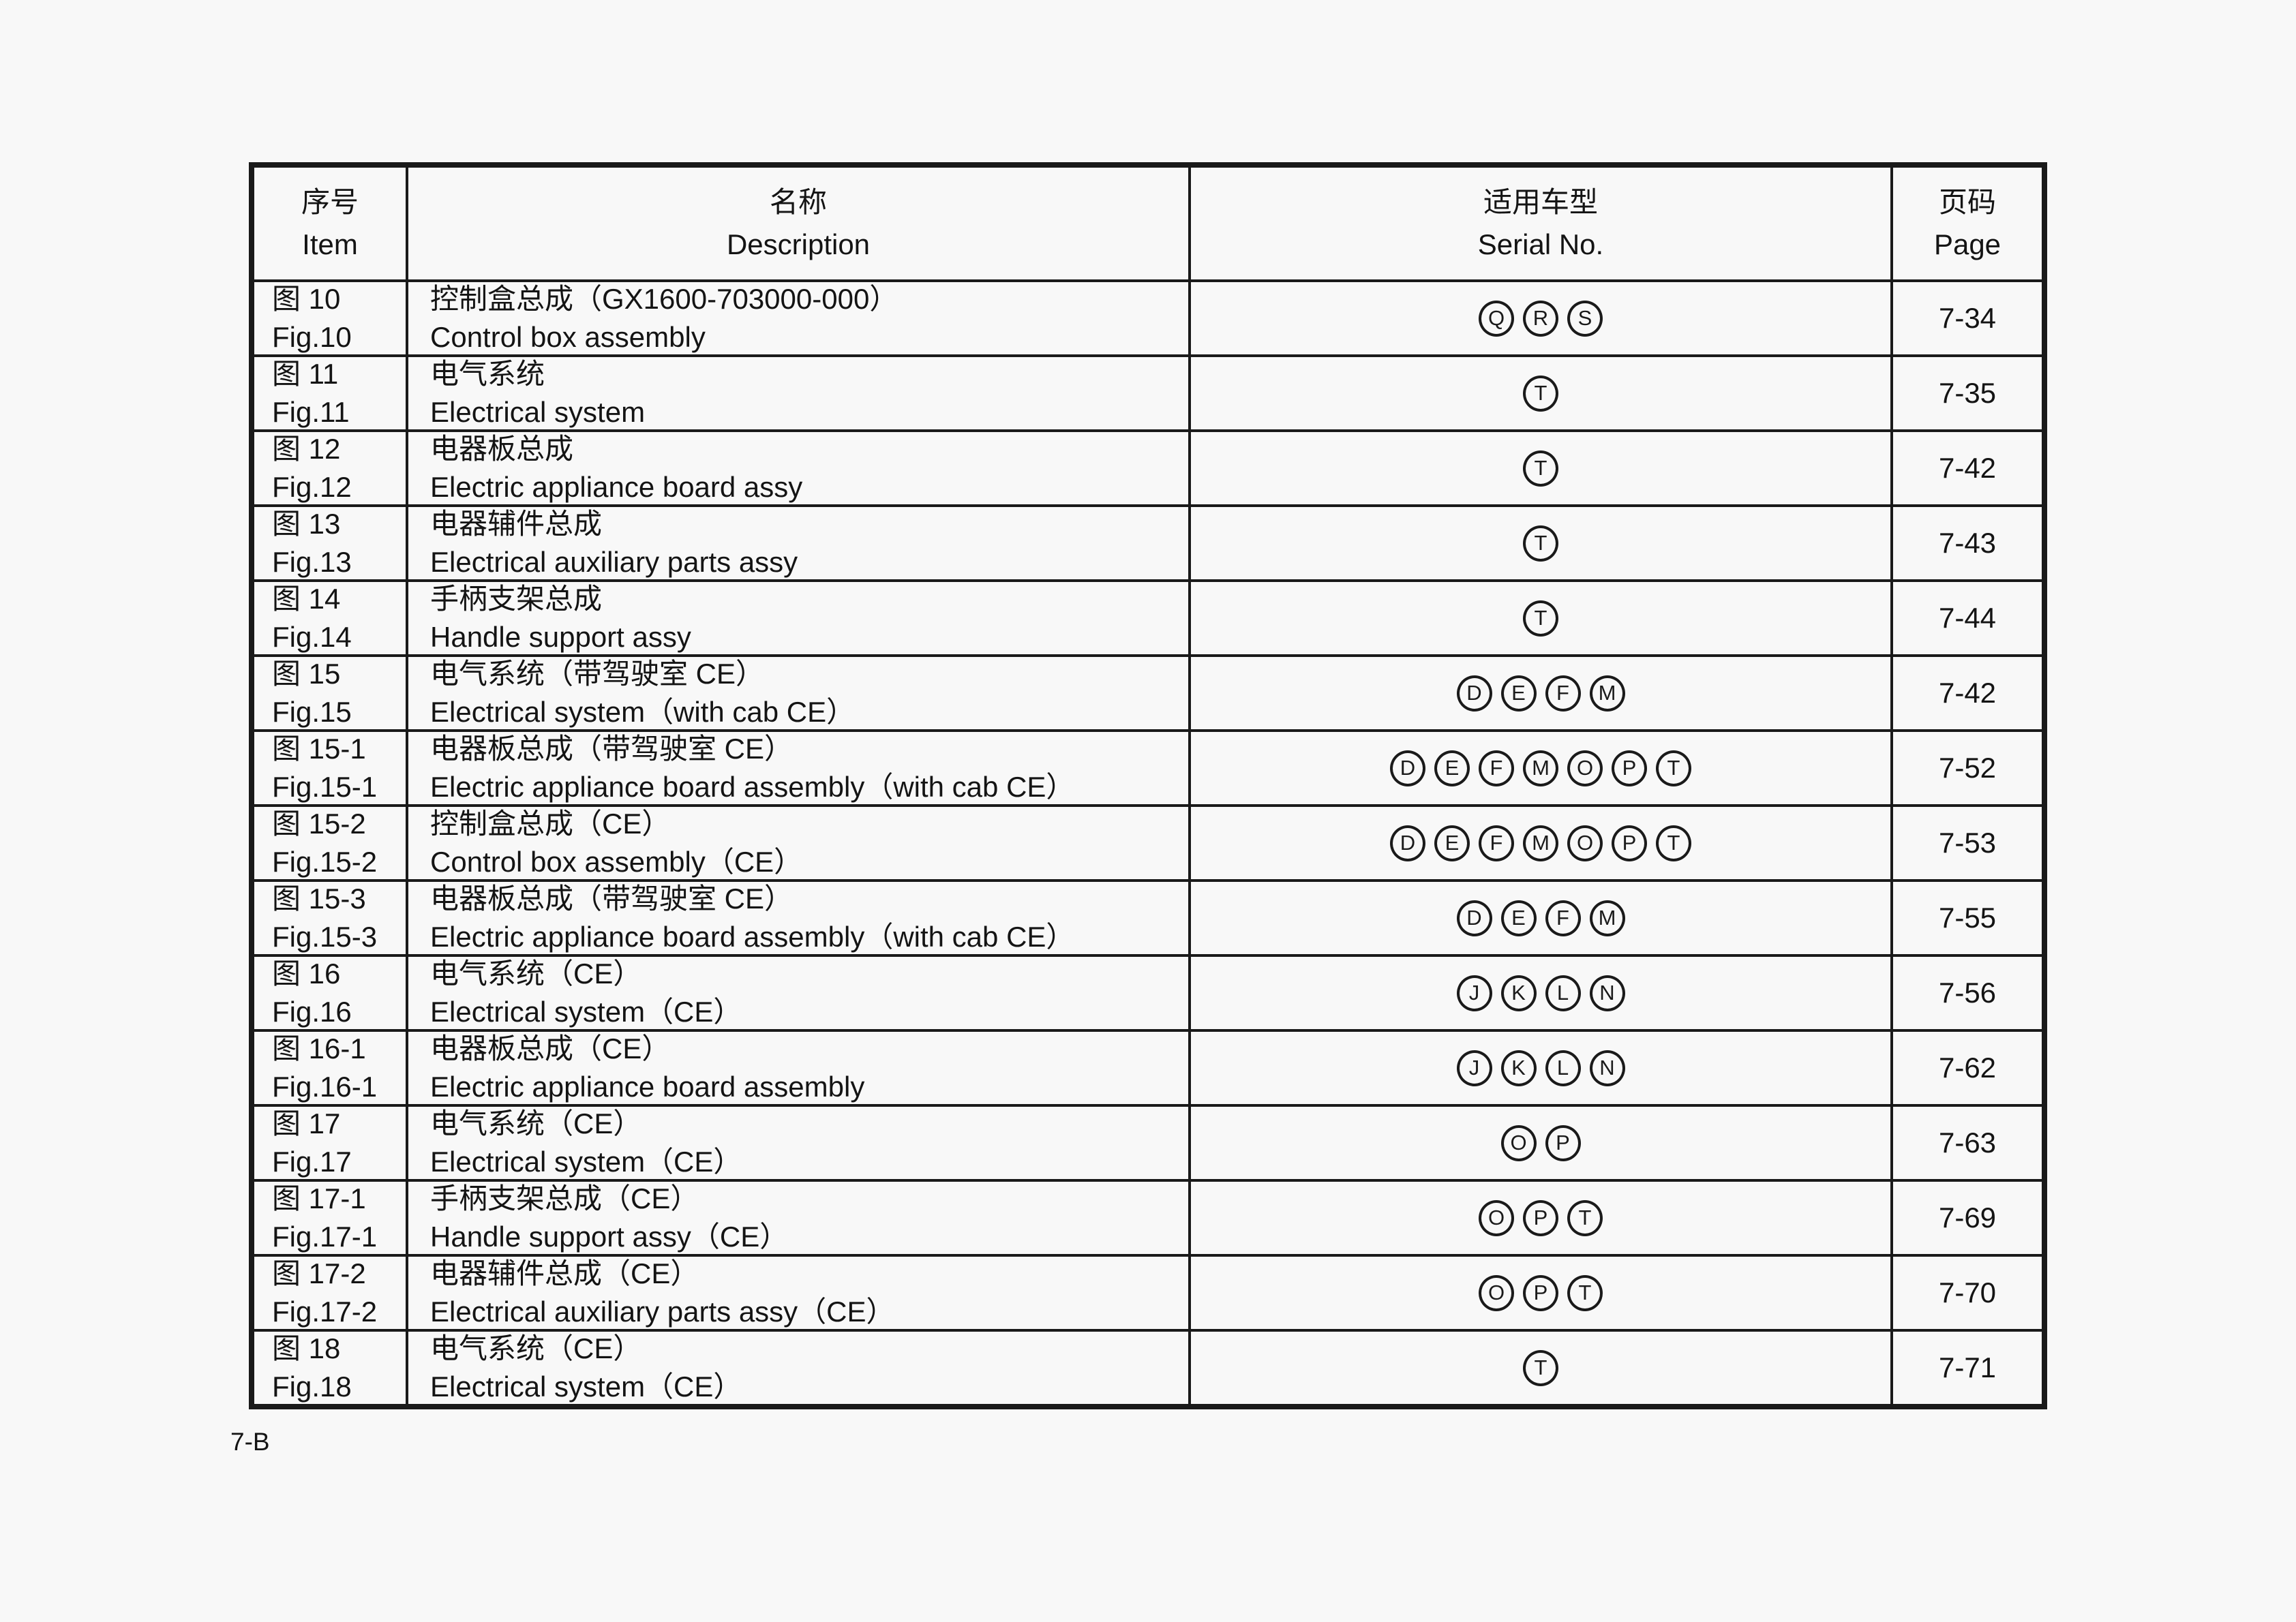 The image size is (2296, 1622). I want to click on item-cell: 图 15-2 Fig.15-2, so click(329, 843).